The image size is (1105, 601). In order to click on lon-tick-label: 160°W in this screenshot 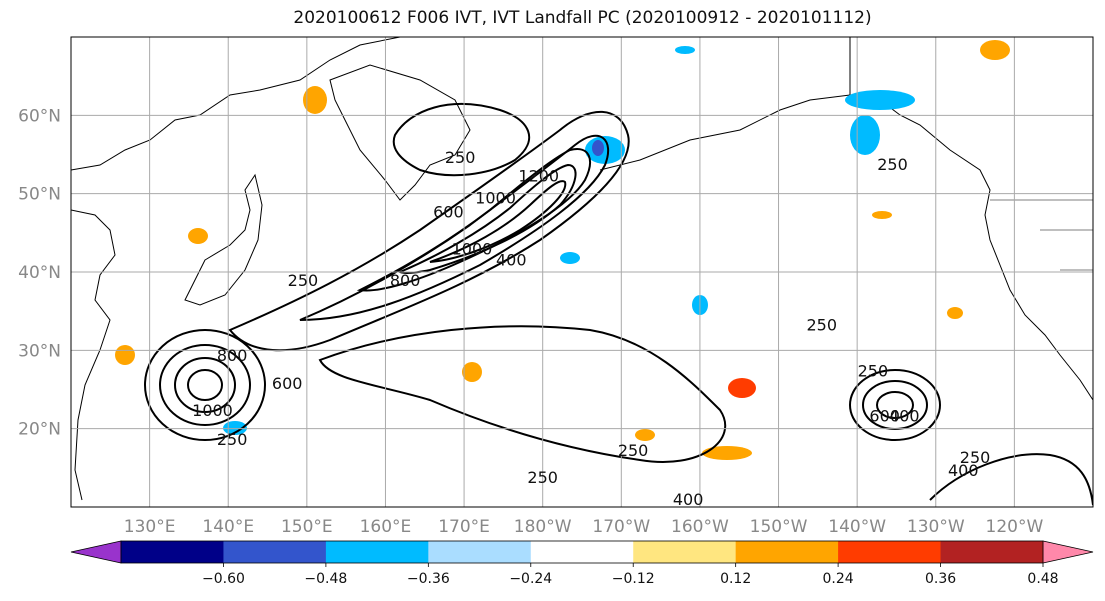, I will do `click(700, 527)`.